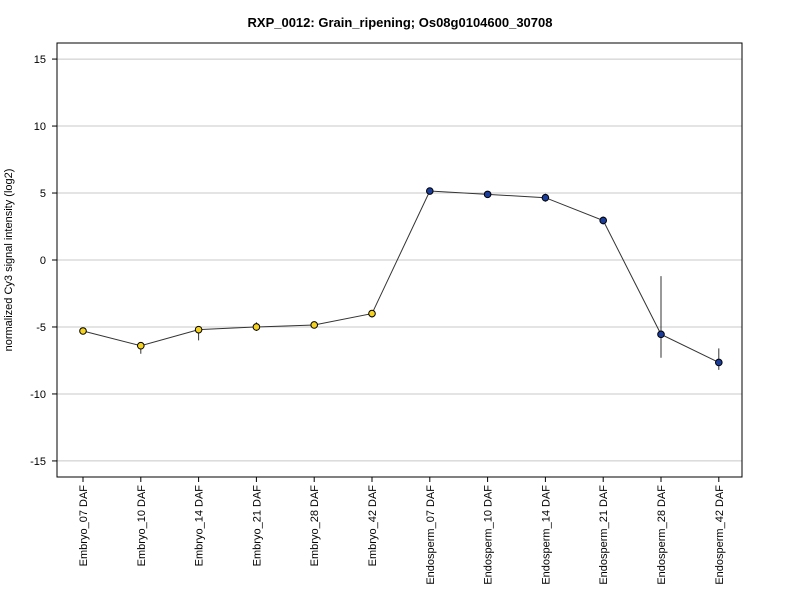  Describe the element at coordinates (662, 535) in the screenshot. I see `x-tick-label: Endosperm_28 DAF` at that location.